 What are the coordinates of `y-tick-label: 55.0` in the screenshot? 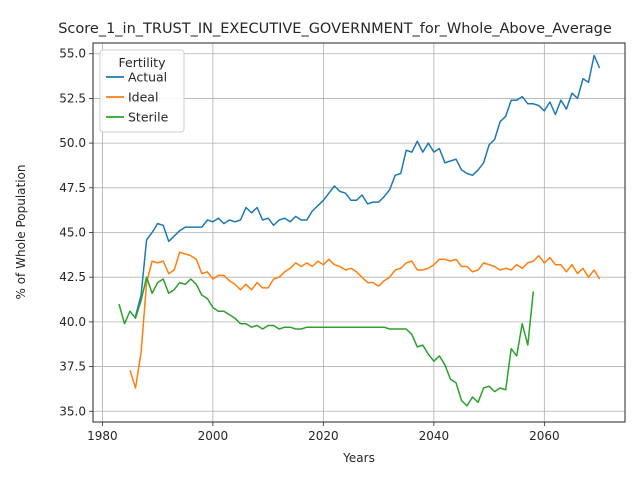 It's located at (72, 54).